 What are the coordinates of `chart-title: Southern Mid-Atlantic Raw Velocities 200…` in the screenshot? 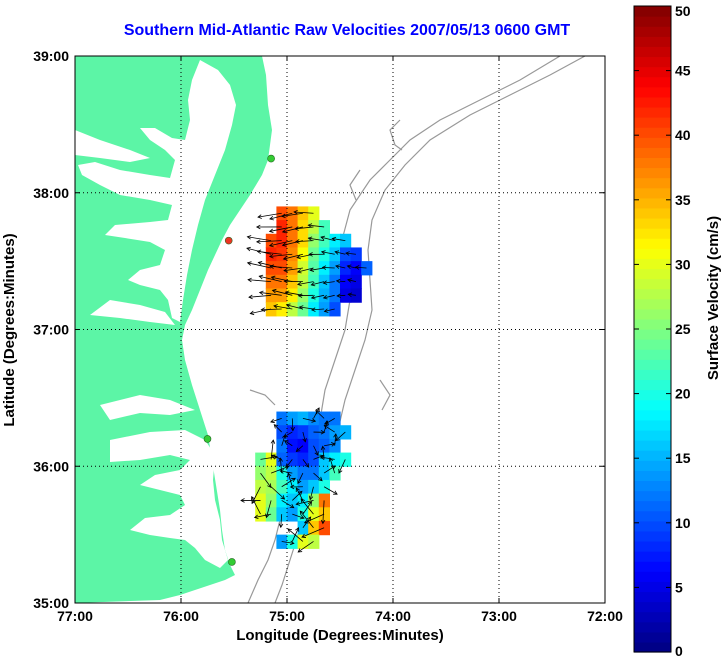 It's located at (347, 30).